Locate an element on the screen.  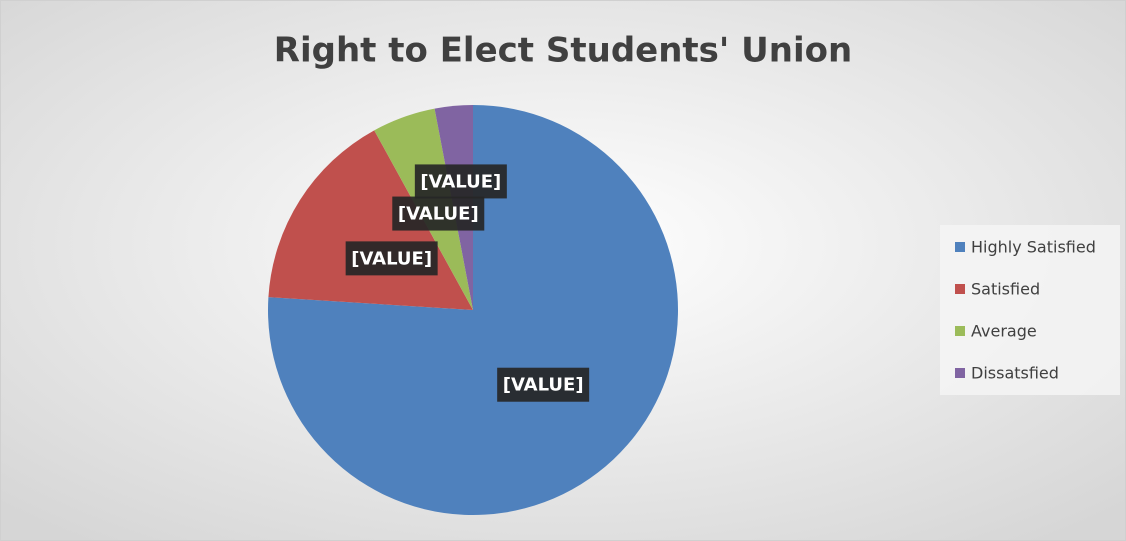
legend-label: Highly Satisfied is located at coordinates (1033, 247).